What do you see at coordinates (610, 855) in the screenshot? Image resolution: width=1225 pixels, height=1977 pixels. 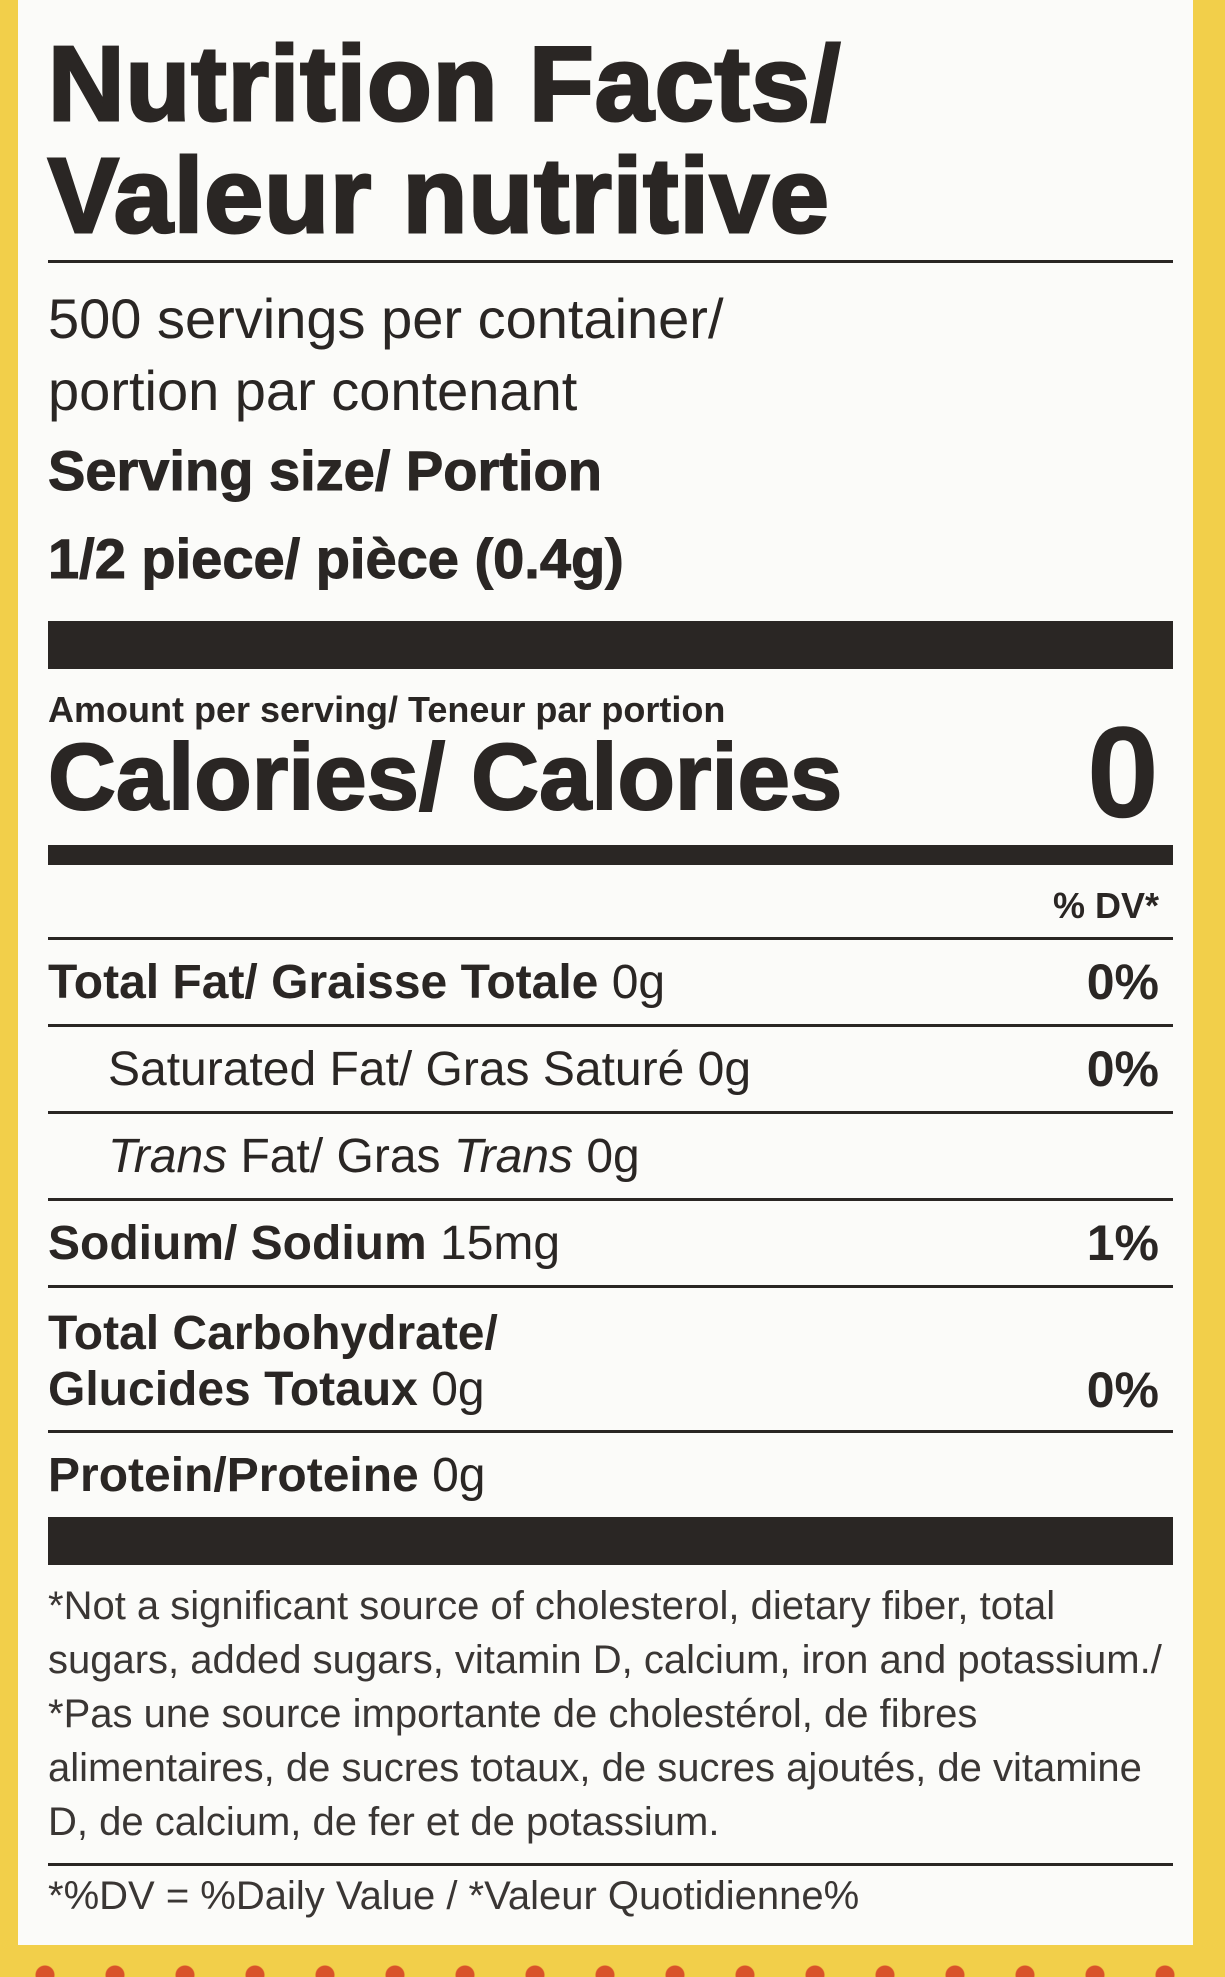 I see `medium-divider` at bounding box center [610, 855].